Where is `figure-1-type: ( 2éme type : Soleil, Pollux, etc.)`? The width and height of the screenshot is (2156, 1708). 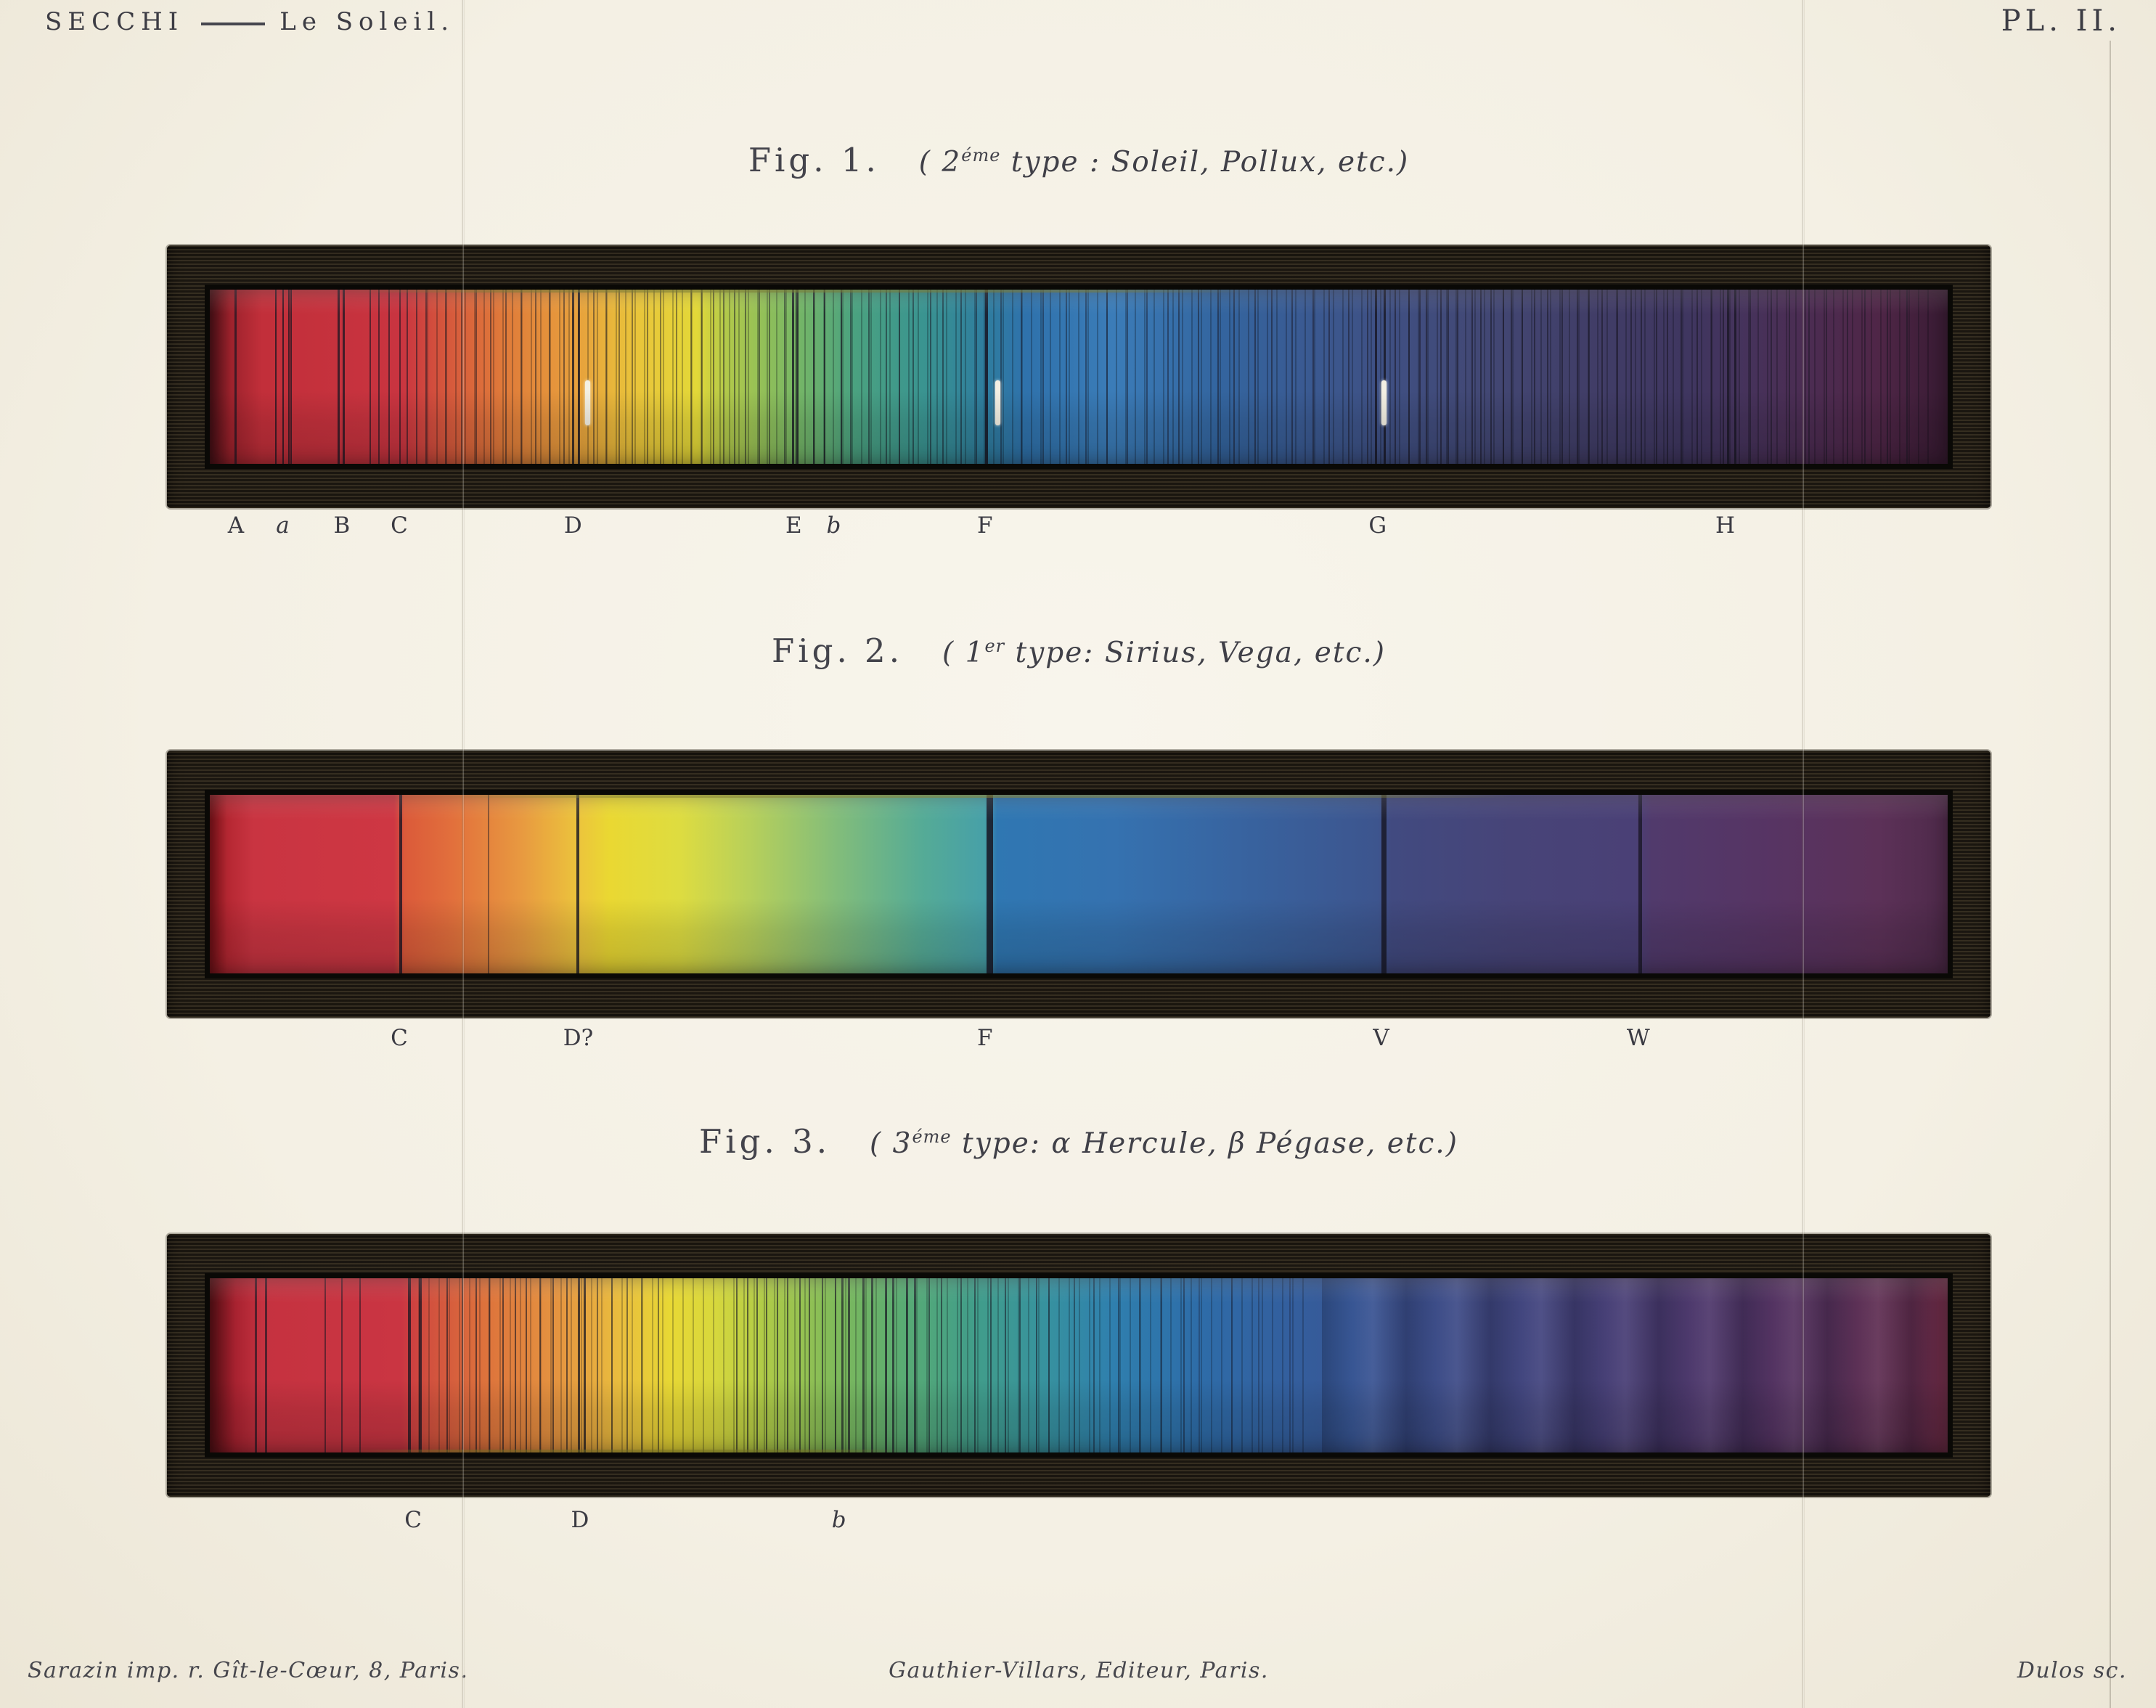
figure-1-type: ( 2éme type : Soleil, Pollux, etc.) is located at coordinates (1164, 162).